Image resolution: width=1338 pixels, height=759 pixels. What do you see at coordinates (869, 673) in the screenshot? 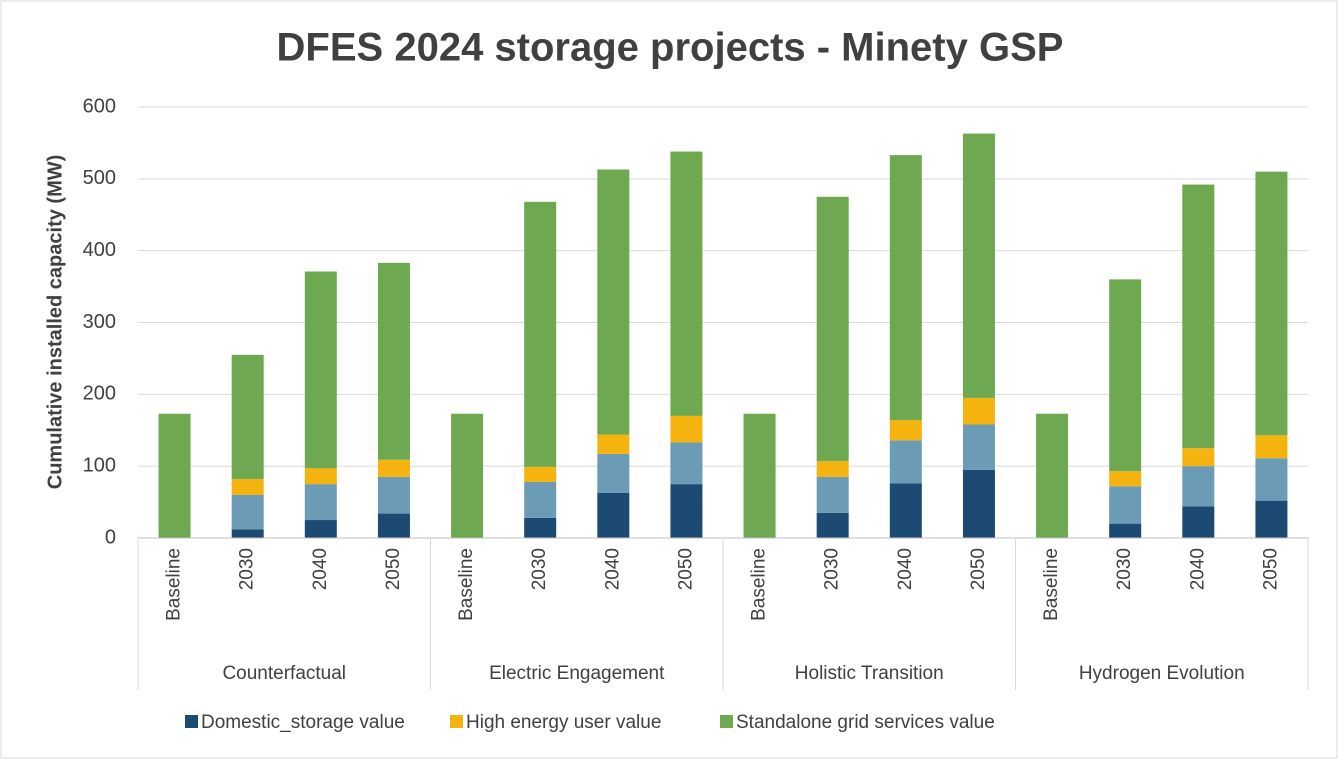
I see `group-label: Holistic Transition` at bounding box center [869, 673].